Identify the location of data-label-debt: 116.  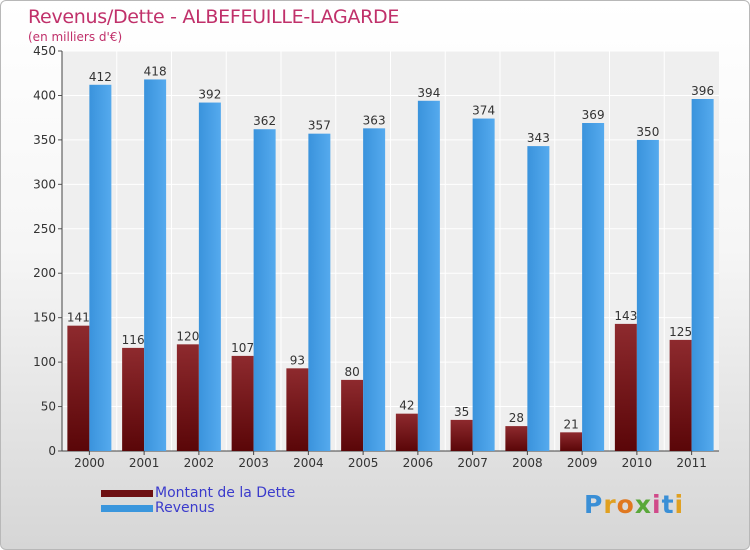
(133, 340).